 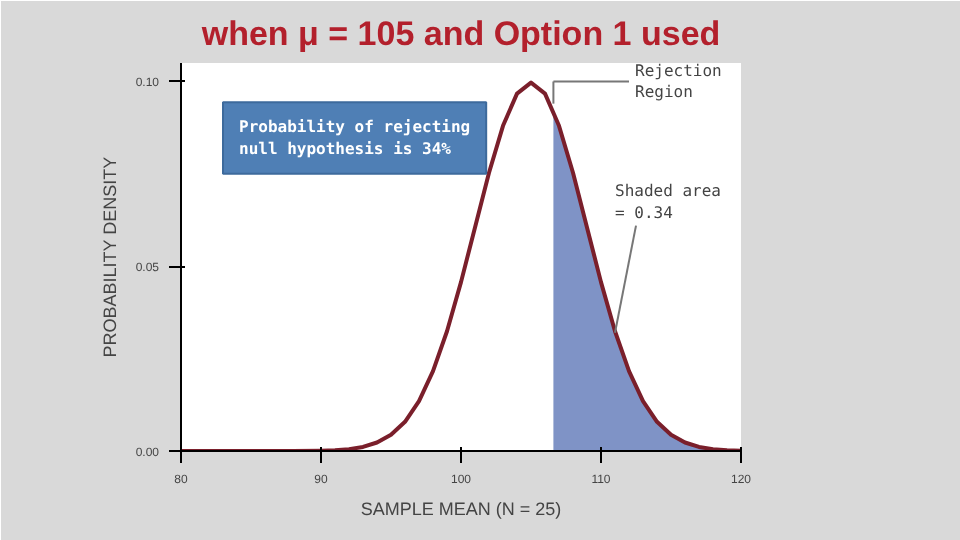 I want to click on y-axis-title: PROBABILITY DENSITY, so click(x=109, y=257).